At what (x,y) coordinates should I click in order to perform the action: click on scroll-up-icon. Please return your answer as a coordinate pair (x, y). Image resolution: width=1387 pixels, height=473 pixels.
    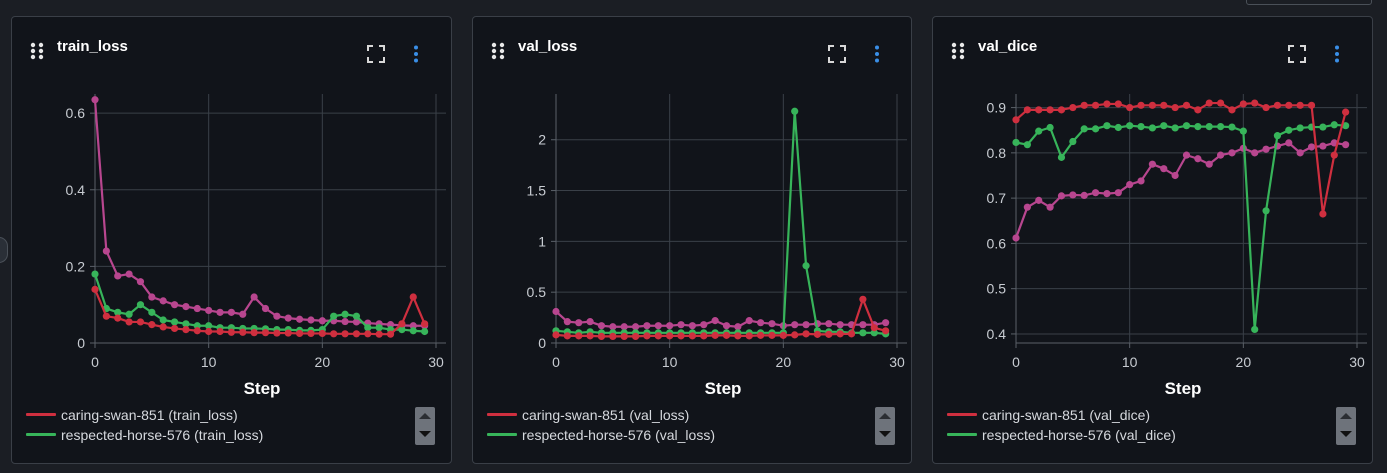
    Looking at the image, I should click on (1346, 416).